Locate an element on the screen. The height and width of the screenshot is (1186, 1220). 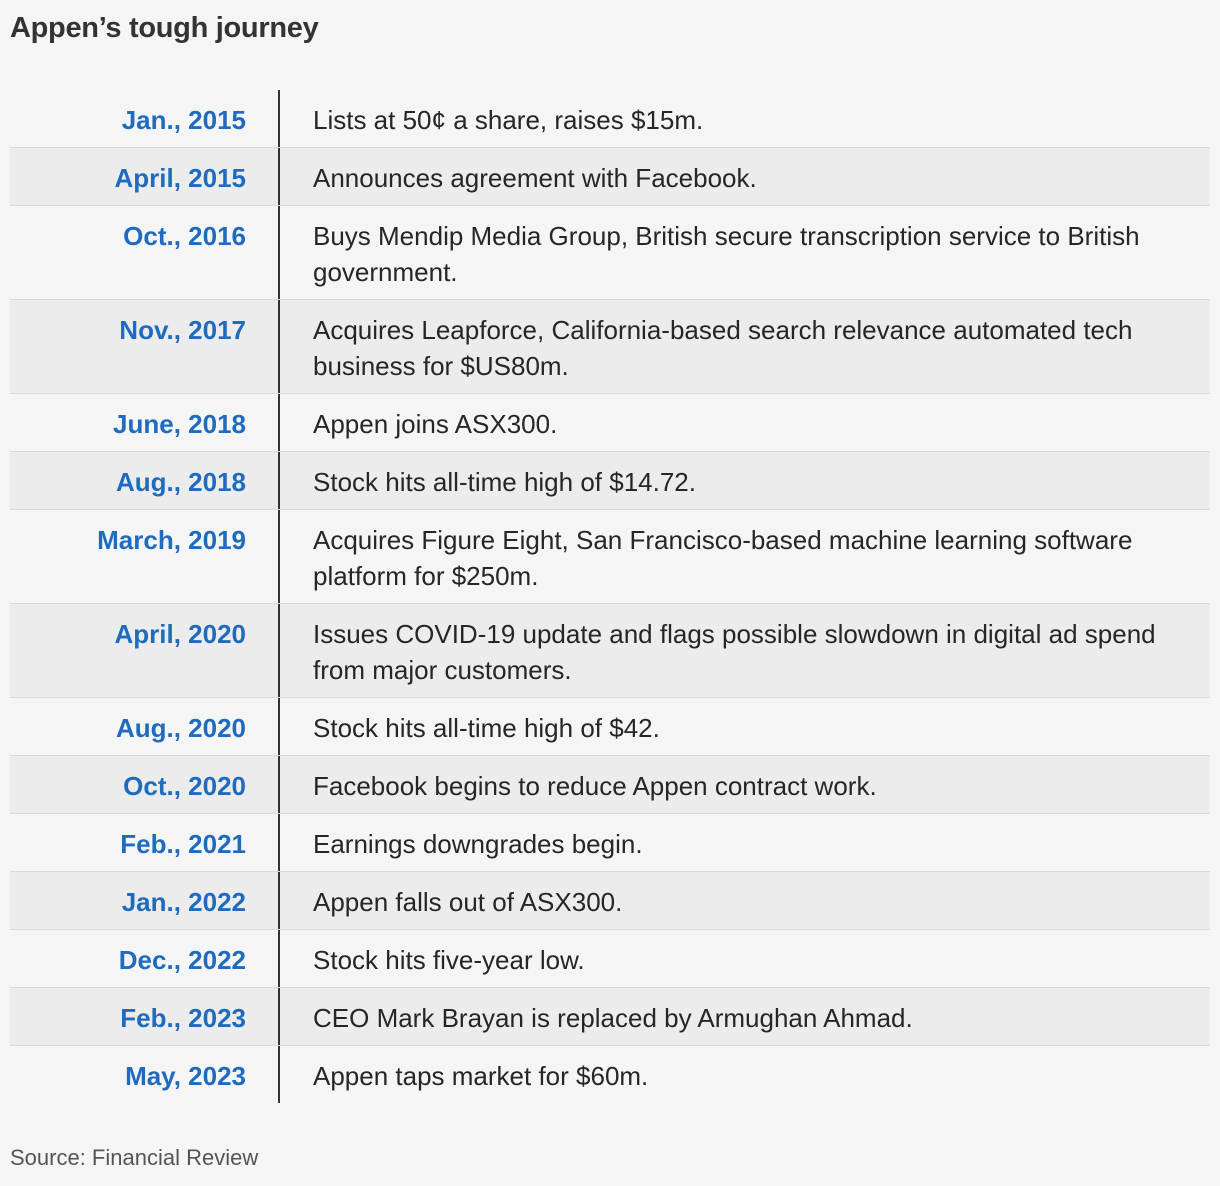
timeline-event: Appen taps market for $60m. is located at coordinates (744, 1074).